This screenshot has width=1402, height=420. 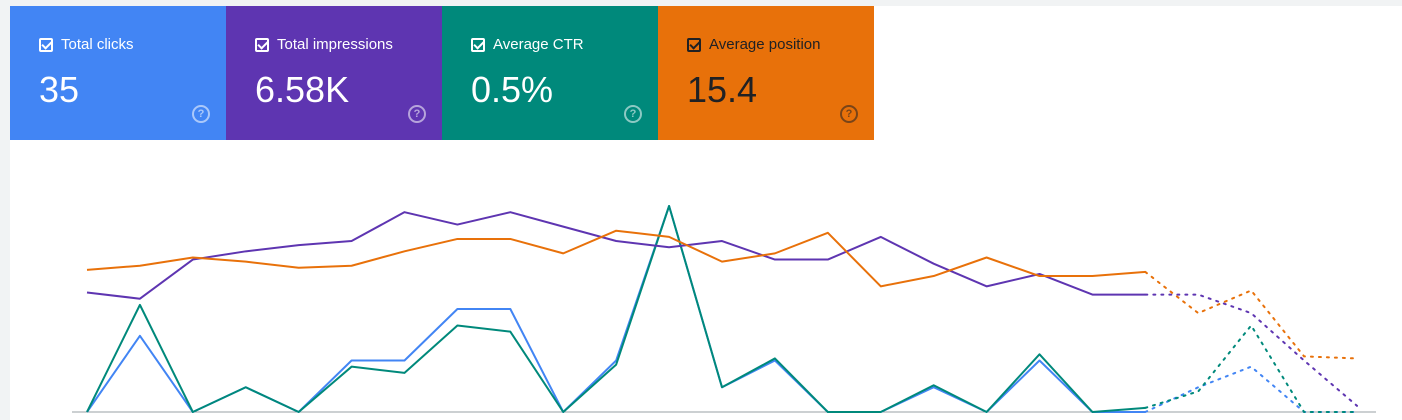 I want to click on metric-label: Average CTR, so click(x=538, y=44).